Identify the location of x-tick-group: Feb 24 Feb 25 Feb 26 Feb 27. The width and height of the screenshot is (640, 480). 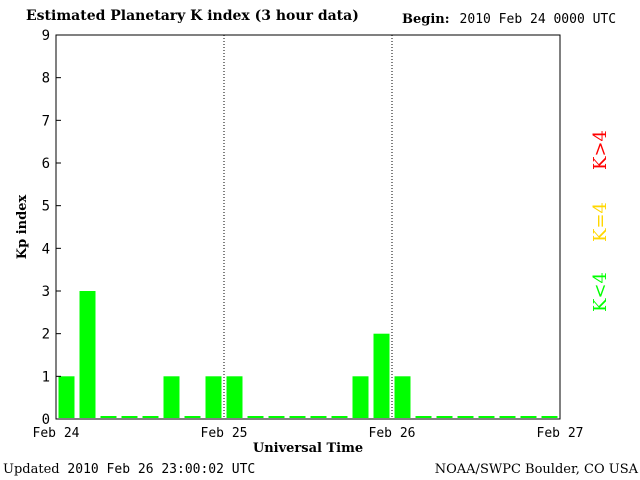
(308, 433).